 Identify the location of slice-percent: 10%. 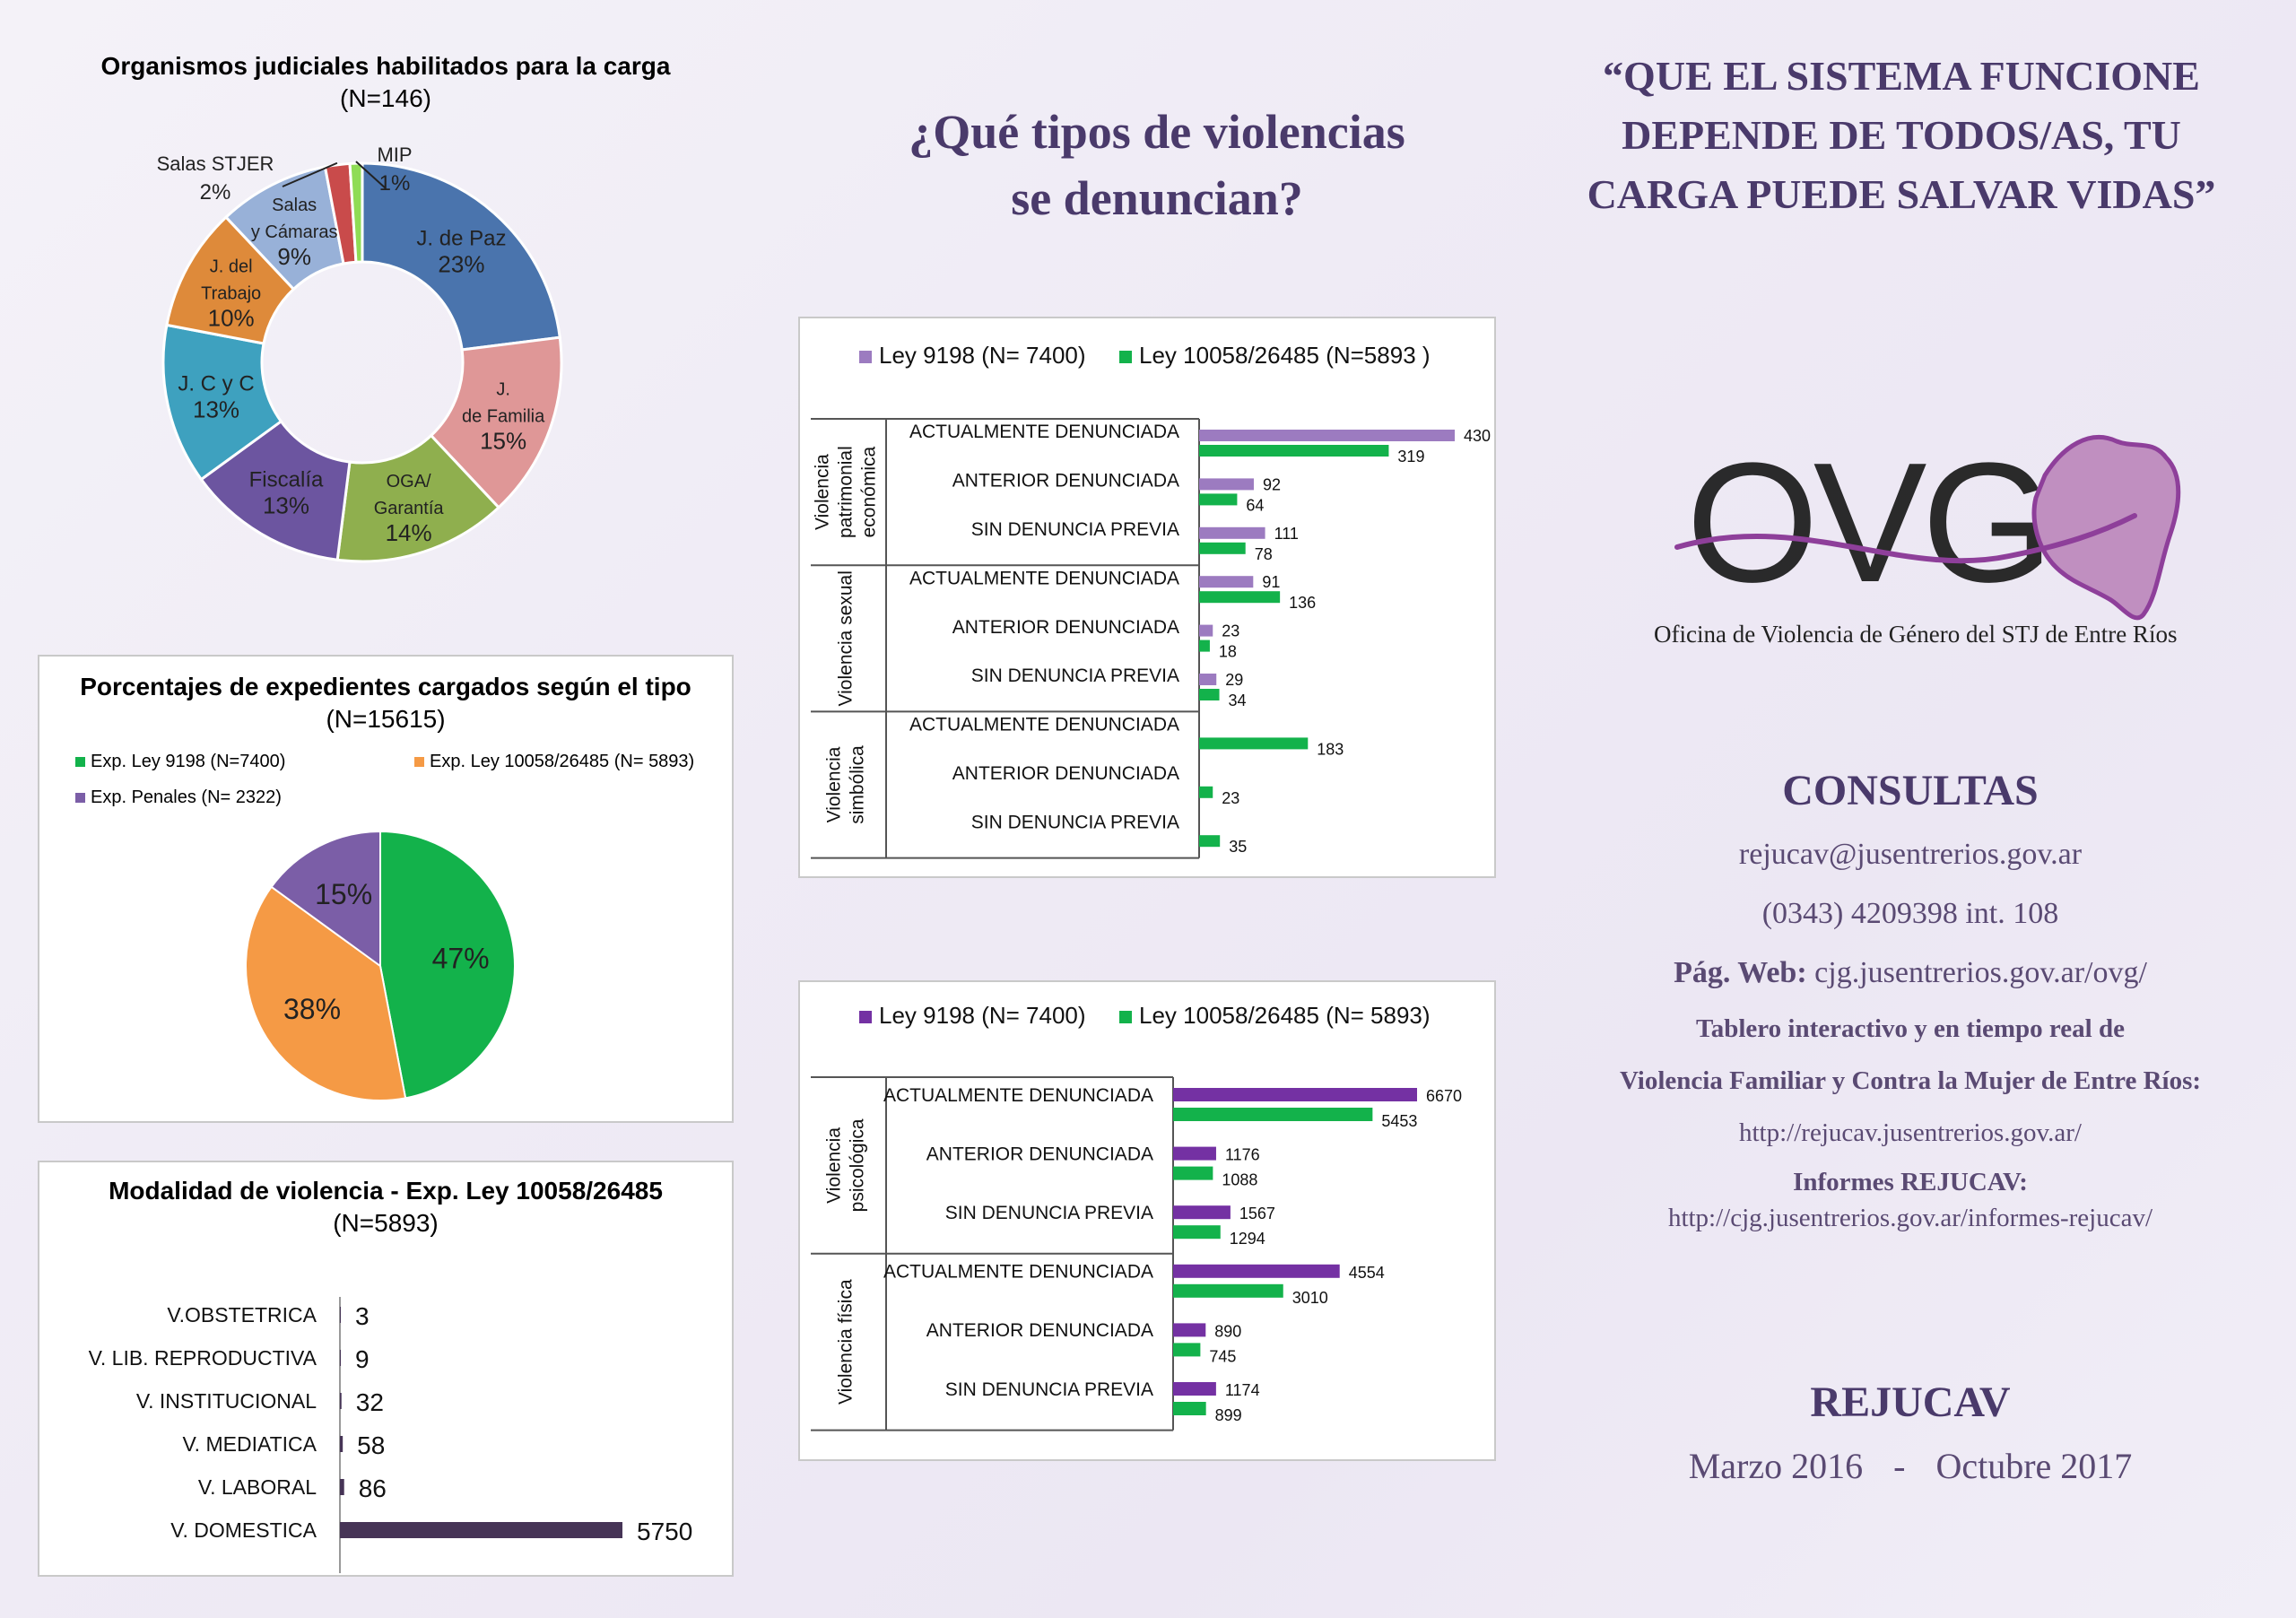
(231, 318).